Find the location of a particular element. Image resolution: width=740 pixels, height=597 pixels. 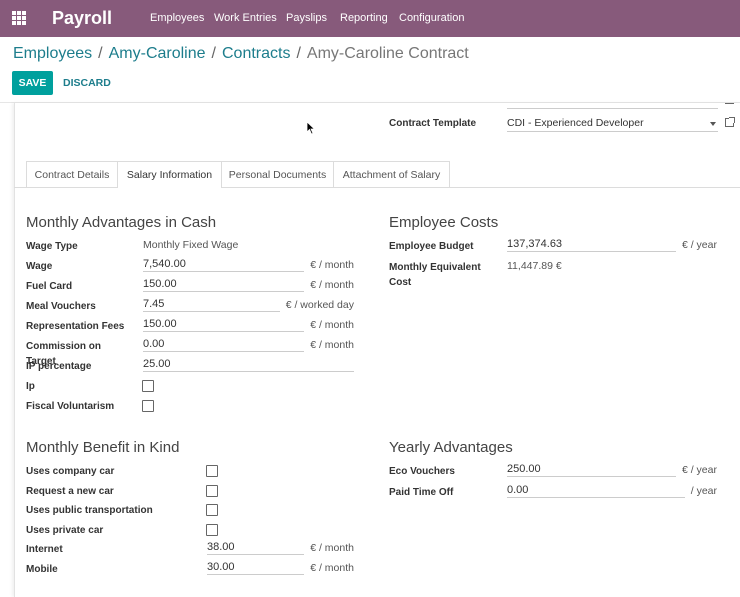

field-label: IP percentage is located at coordinates (59, 367).